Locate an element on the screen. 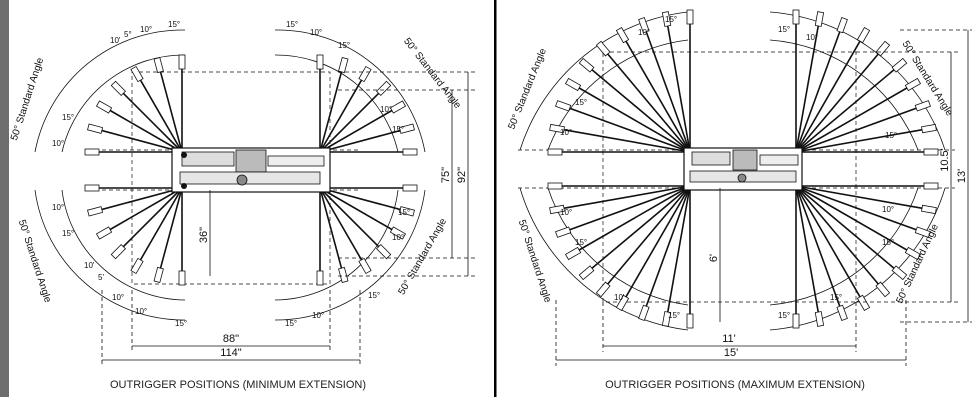 Image resolution: width=977 pixels, height=402 pixels. right-std-angle-lr: 50° Standard Angle is located at coordinates (918, 263).